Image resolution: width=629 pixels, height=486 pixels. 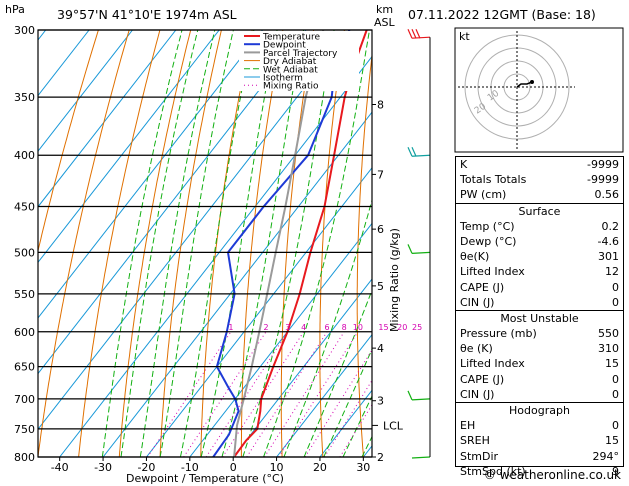 I want to click on most-unstable-label: θe (K), so click(x=476, y=349).